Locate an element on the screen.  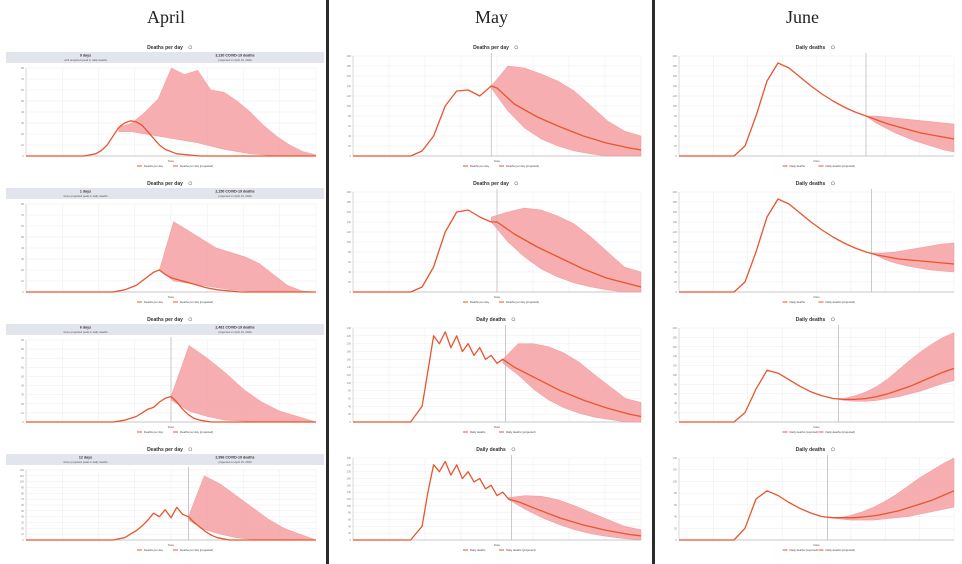
column-divider-left is located at coordinates (327, 282).